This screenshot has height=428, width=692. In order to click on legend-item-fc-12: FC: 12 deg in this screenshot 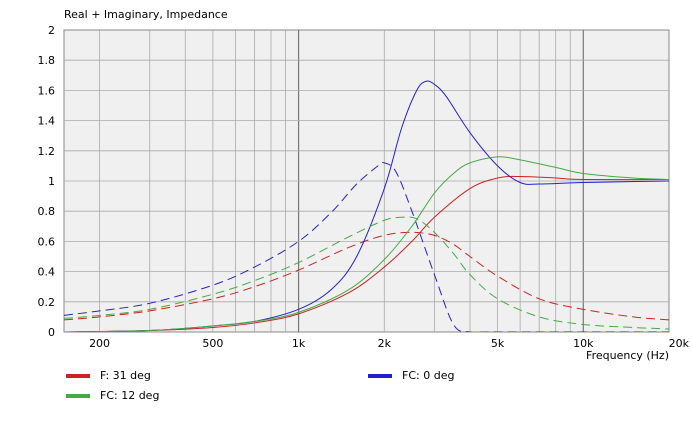, I will do `click(112, 395)`.